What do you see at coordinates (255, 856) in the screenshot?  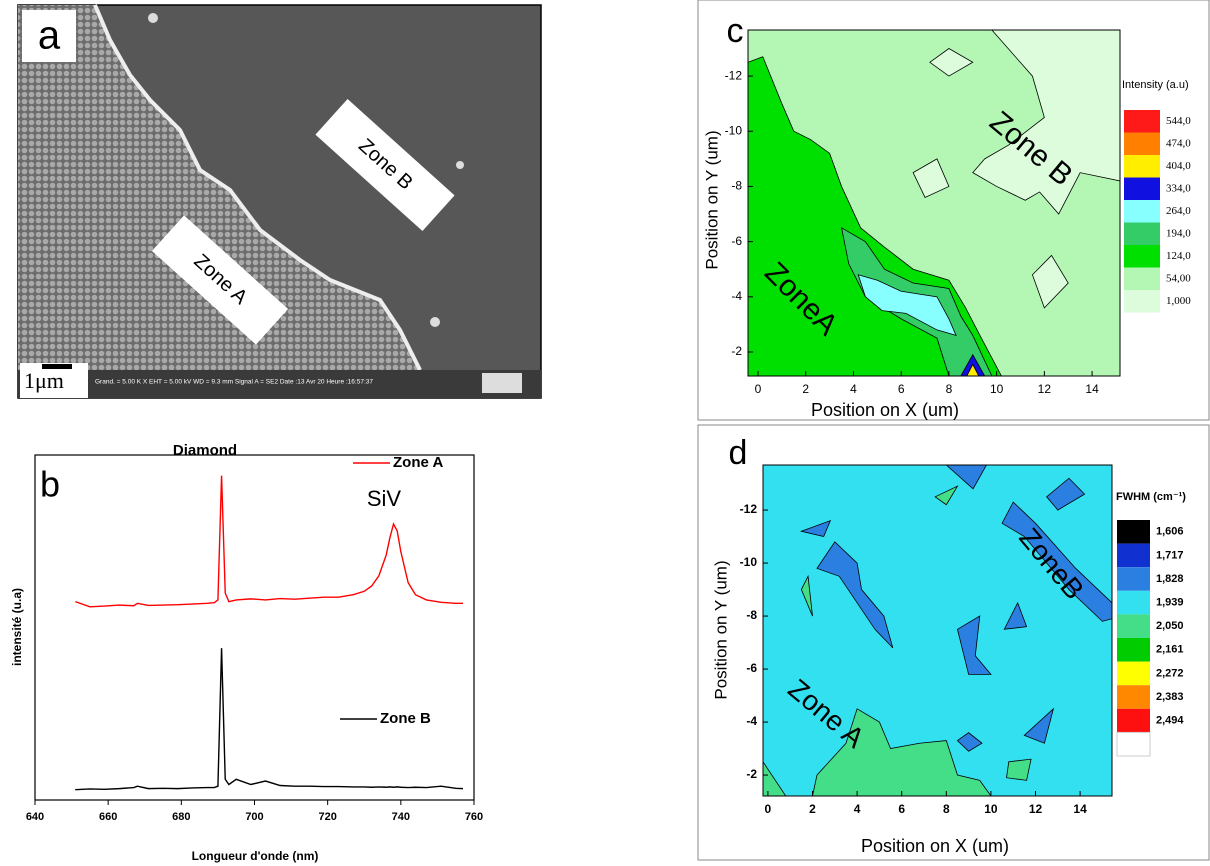 I see `x-axis-label: Longueur d'onde (nm)` at bounding box center [255, 856].